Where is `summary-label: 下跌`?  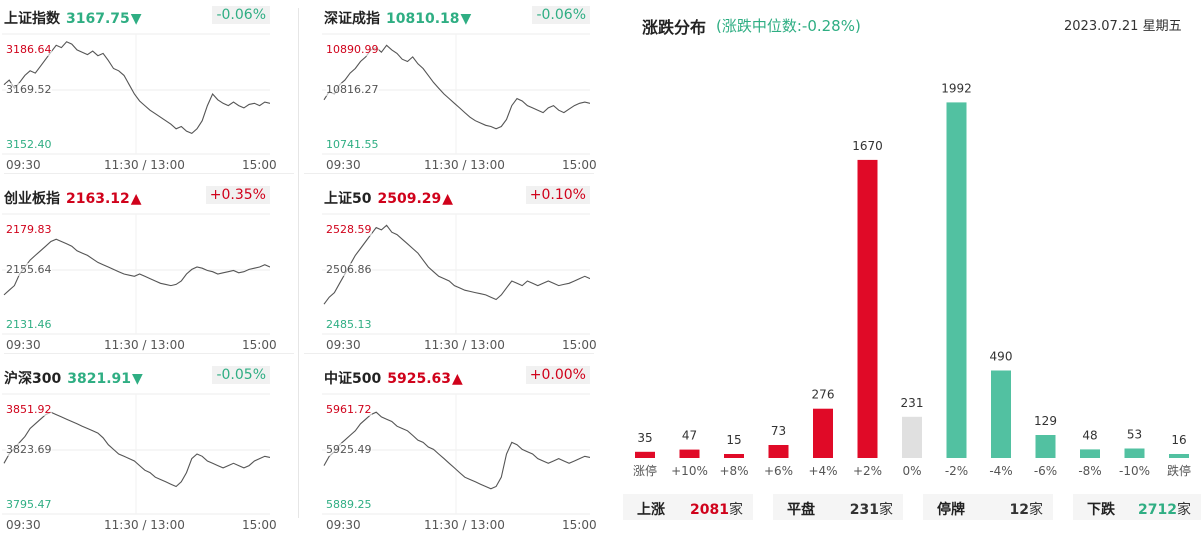 summary-label: 下跌 is located at coordinates (1101, 510).